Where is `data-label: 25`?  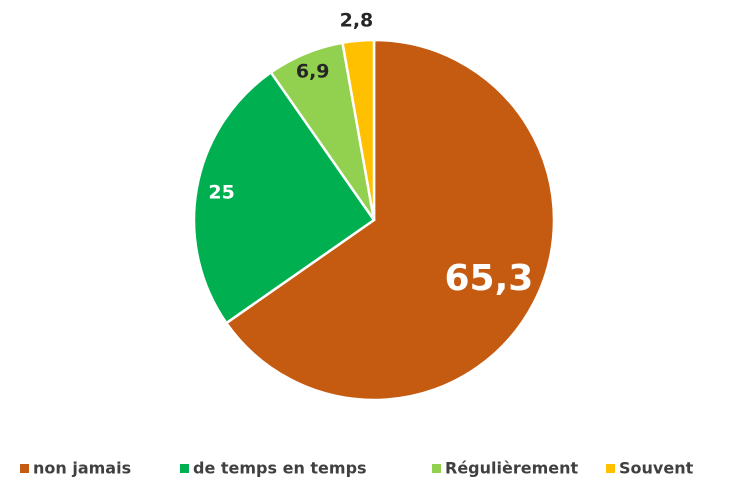
data-label: 25 is located at coordinates (221, 192).